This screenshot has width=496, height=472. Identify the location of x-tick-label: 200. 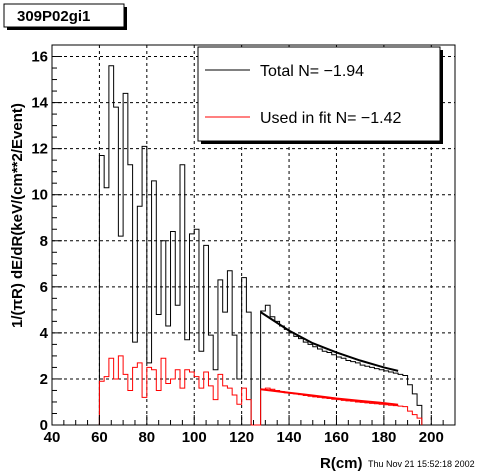
(431, 437).